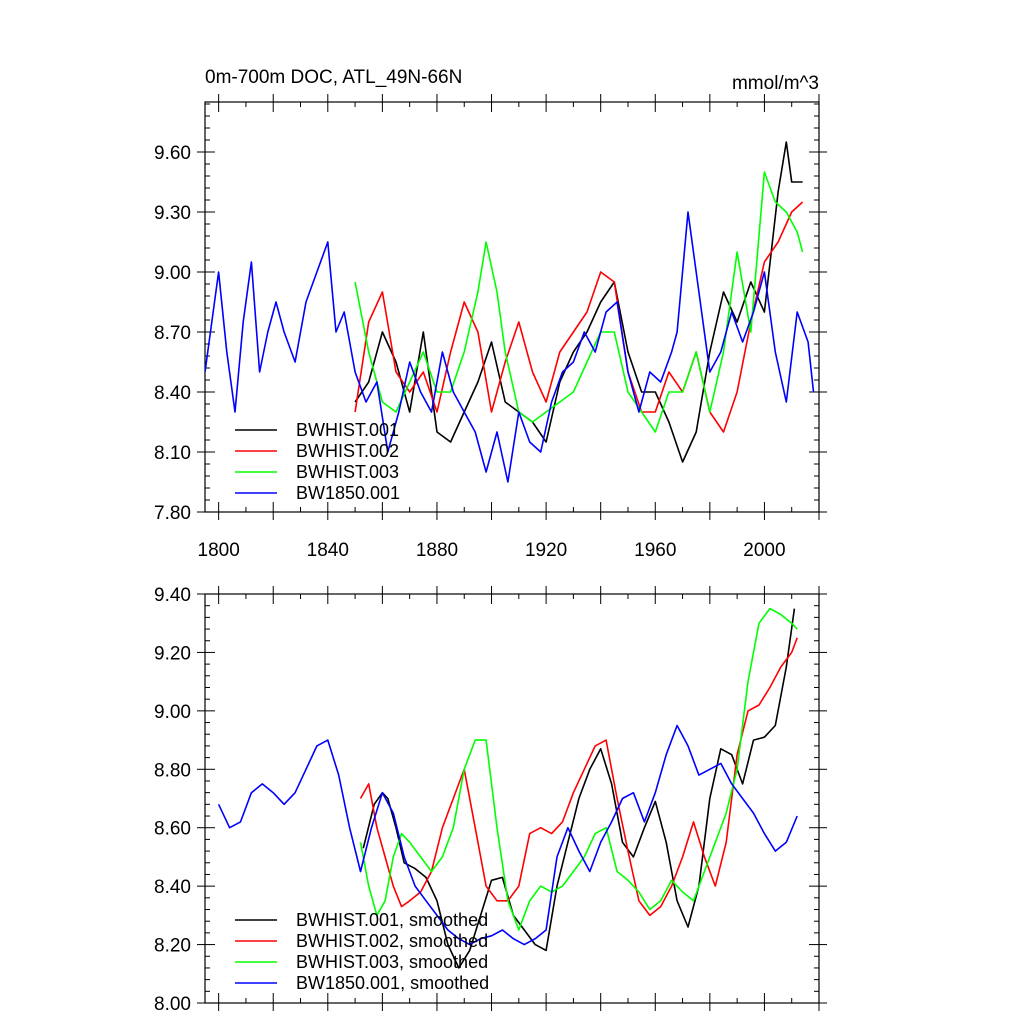 Image resolution: width=1024 pixels, height=1024 pixels. I want to click on legend-label: BWHIST.001, smoothed, so click(392, 920).